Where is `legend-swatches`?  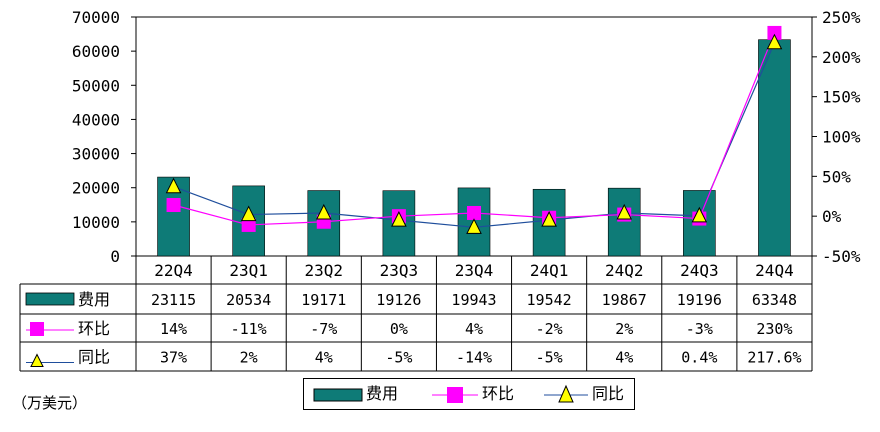
legend-swatches is located at coordinates (450, 393).